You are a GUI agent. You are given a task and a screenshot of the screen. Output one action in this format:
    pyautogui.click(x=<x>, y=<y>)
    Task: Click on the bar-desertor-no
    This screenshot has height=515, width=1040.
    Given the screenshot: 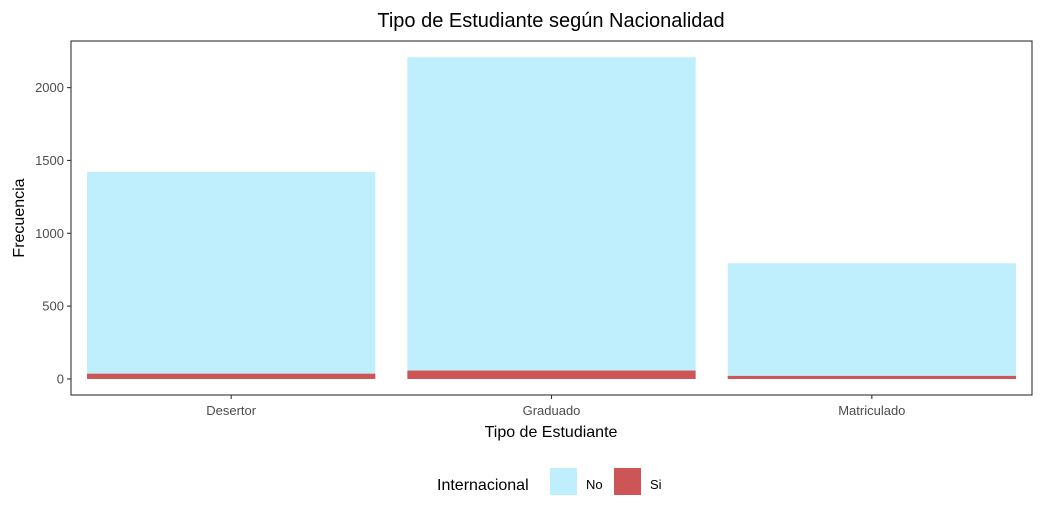 What is the action you would take?
    pyautogui.click(x=231, y=272)
    